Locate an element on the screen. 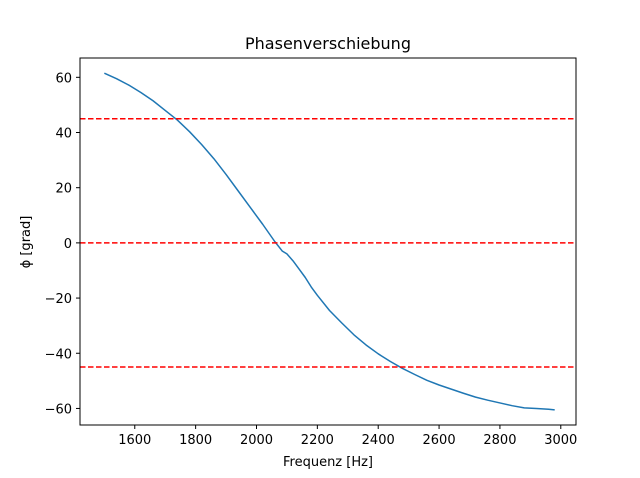 The height and width of the screenshot is (478, 640). x-tick-label: 3000 is located at coordinates (560, 440).